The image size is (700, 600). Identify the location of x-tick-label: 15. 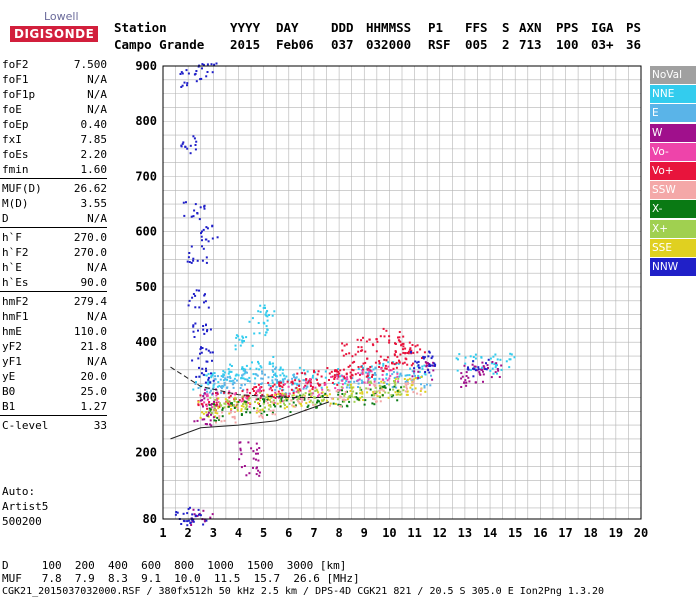
(515, 533).